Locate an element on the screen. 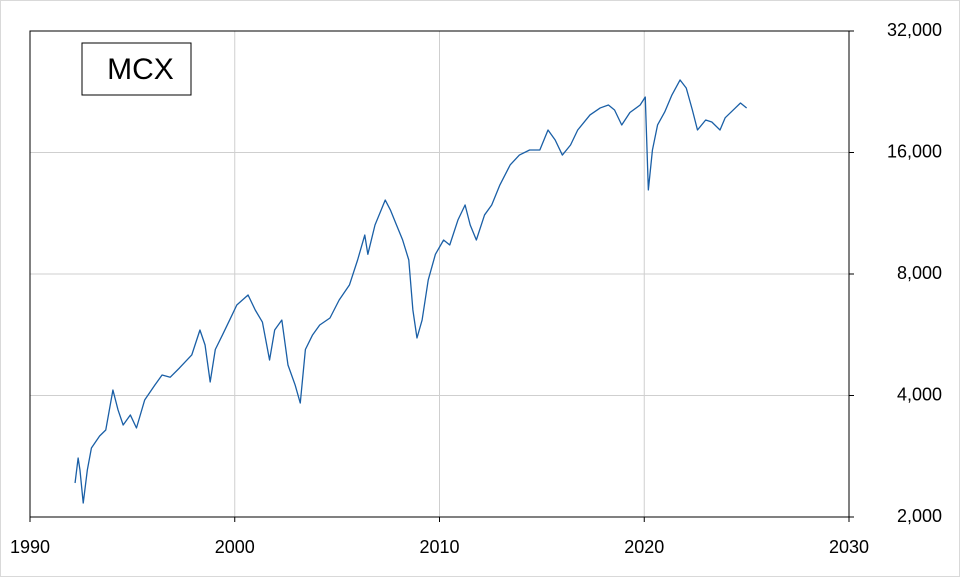 The image size is (960, 577). x-tick-label: 2010 is located at coordinates (439, 547).